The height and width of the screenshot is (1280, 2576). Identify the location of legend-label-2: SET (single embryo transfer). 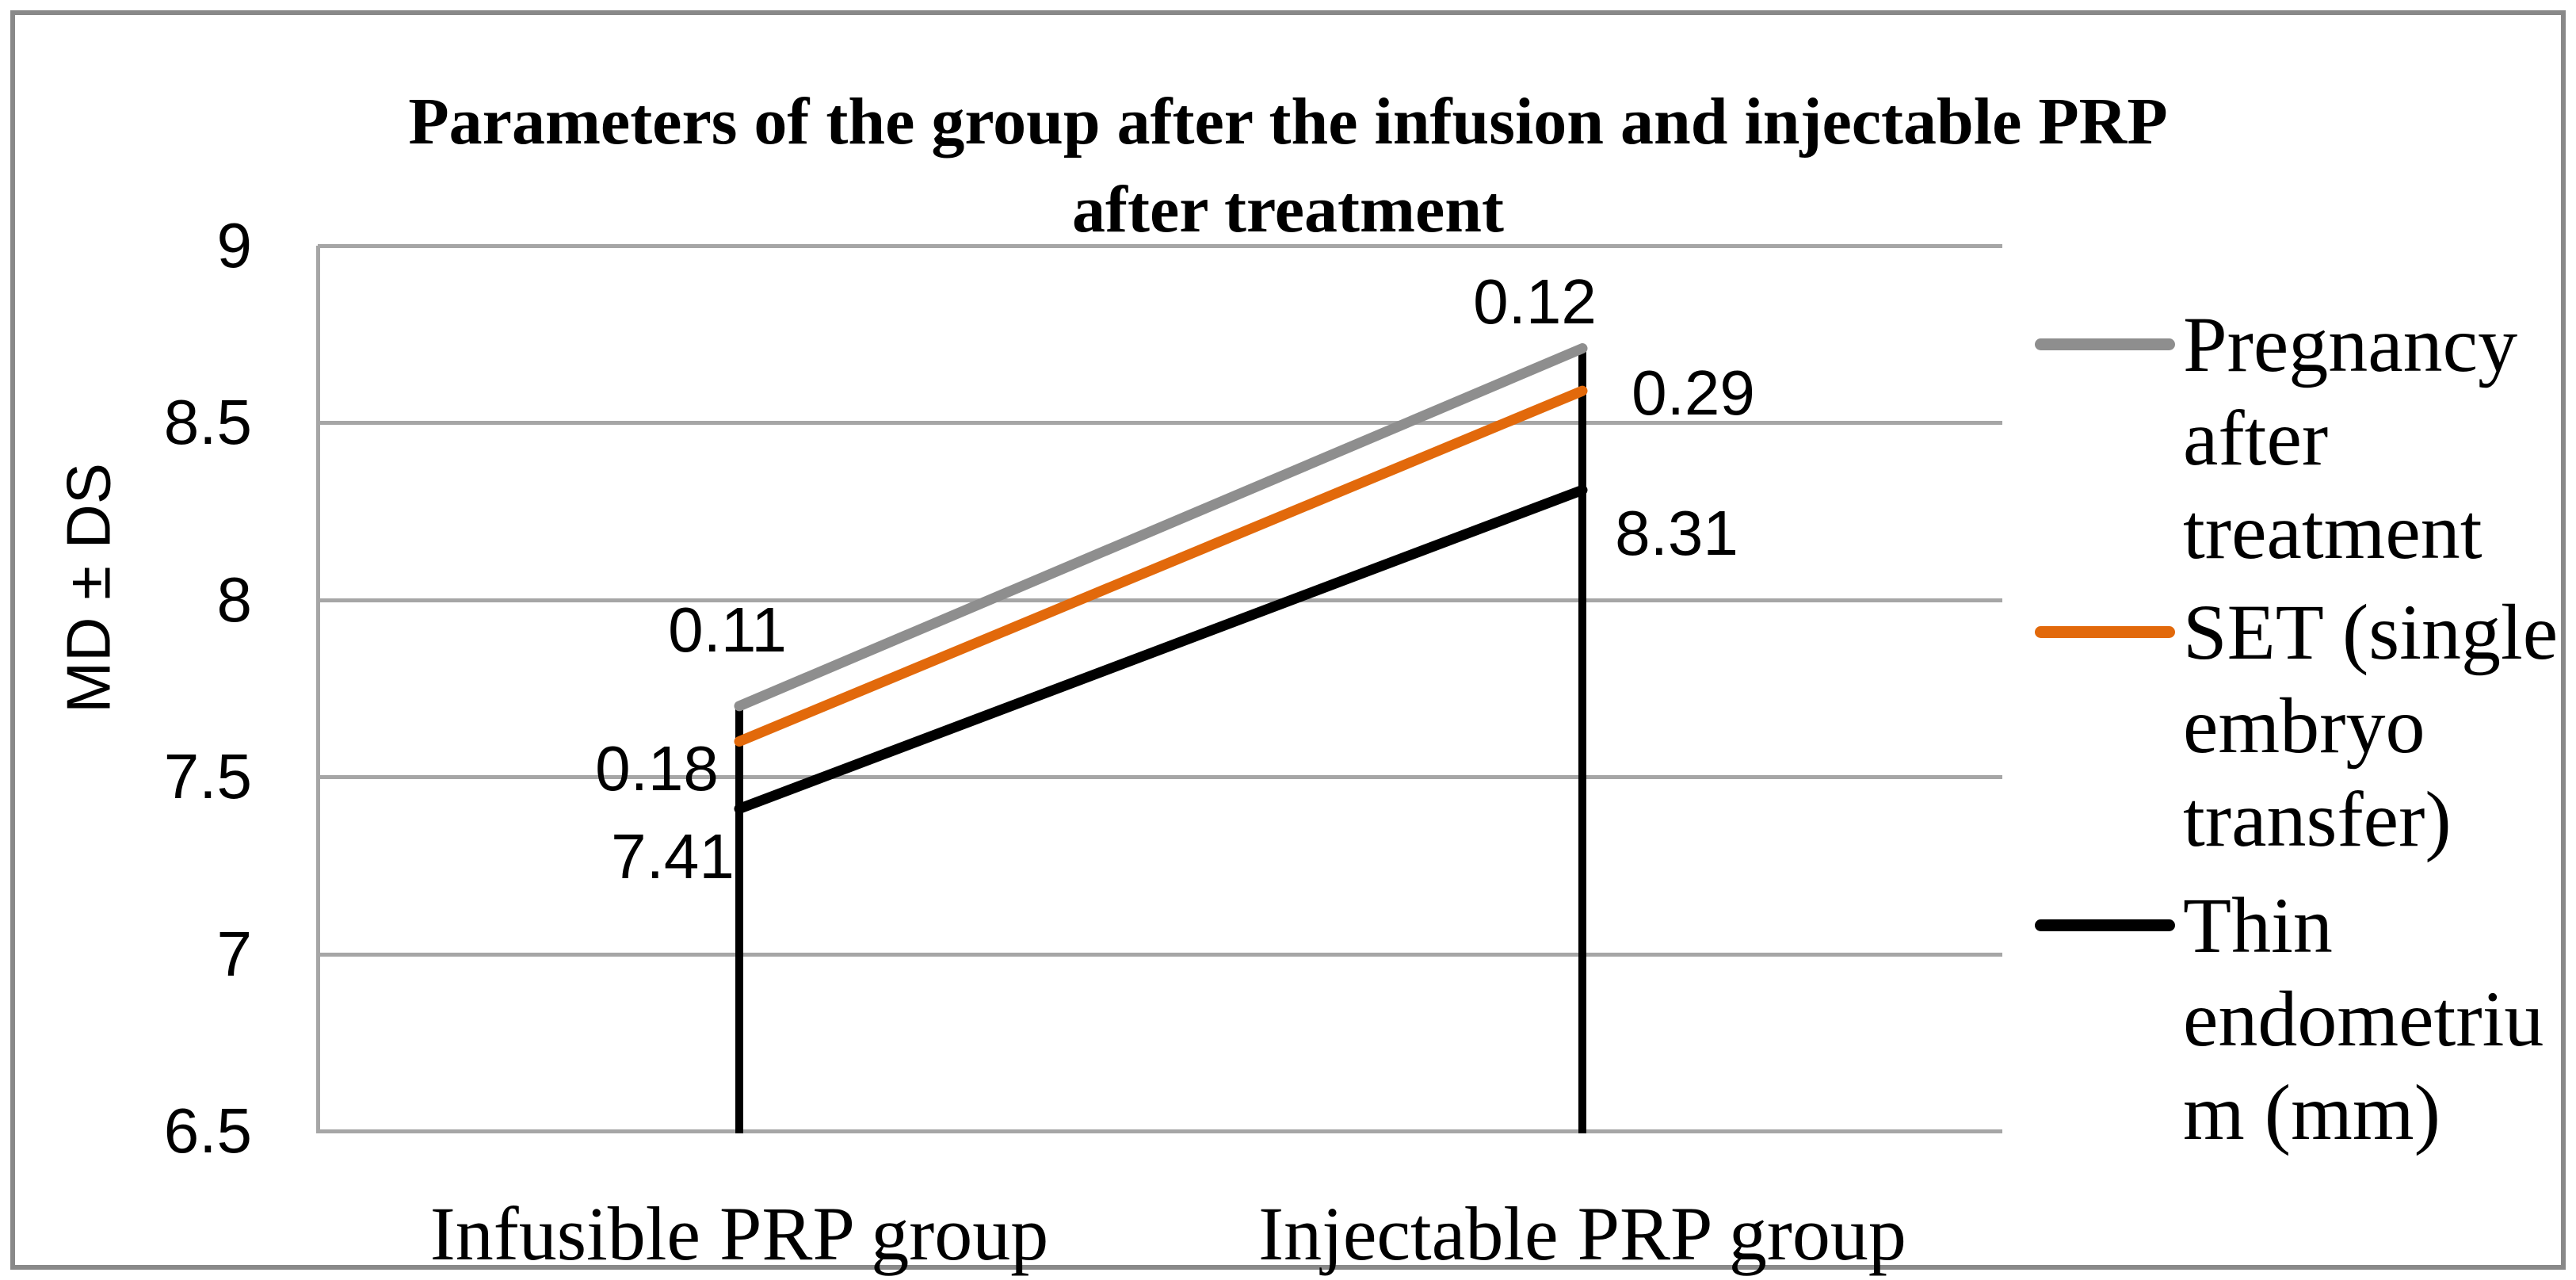
(2370, 726).